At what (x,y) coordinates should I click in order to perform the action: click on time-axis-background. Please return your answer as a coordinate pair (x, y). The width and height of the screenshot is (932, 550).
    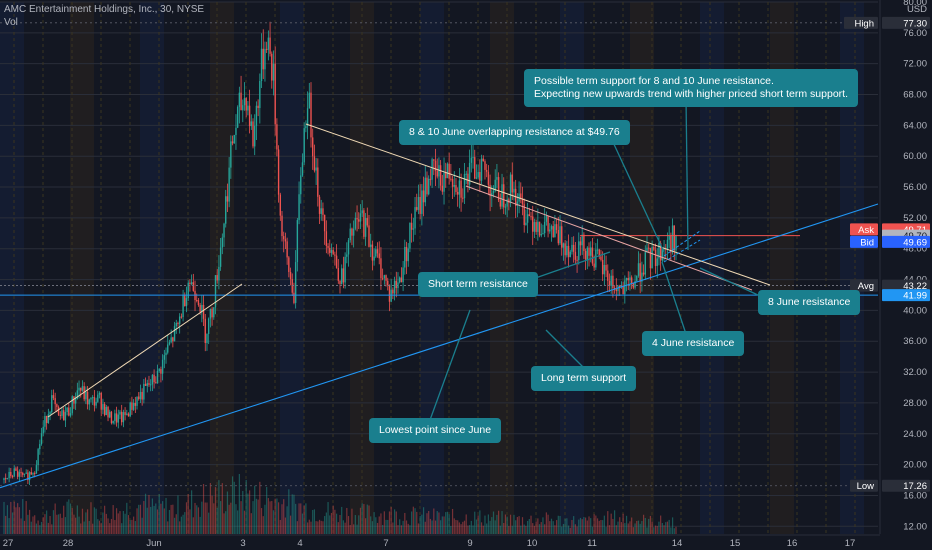
    Looking at the image, I should click on (440, 542).